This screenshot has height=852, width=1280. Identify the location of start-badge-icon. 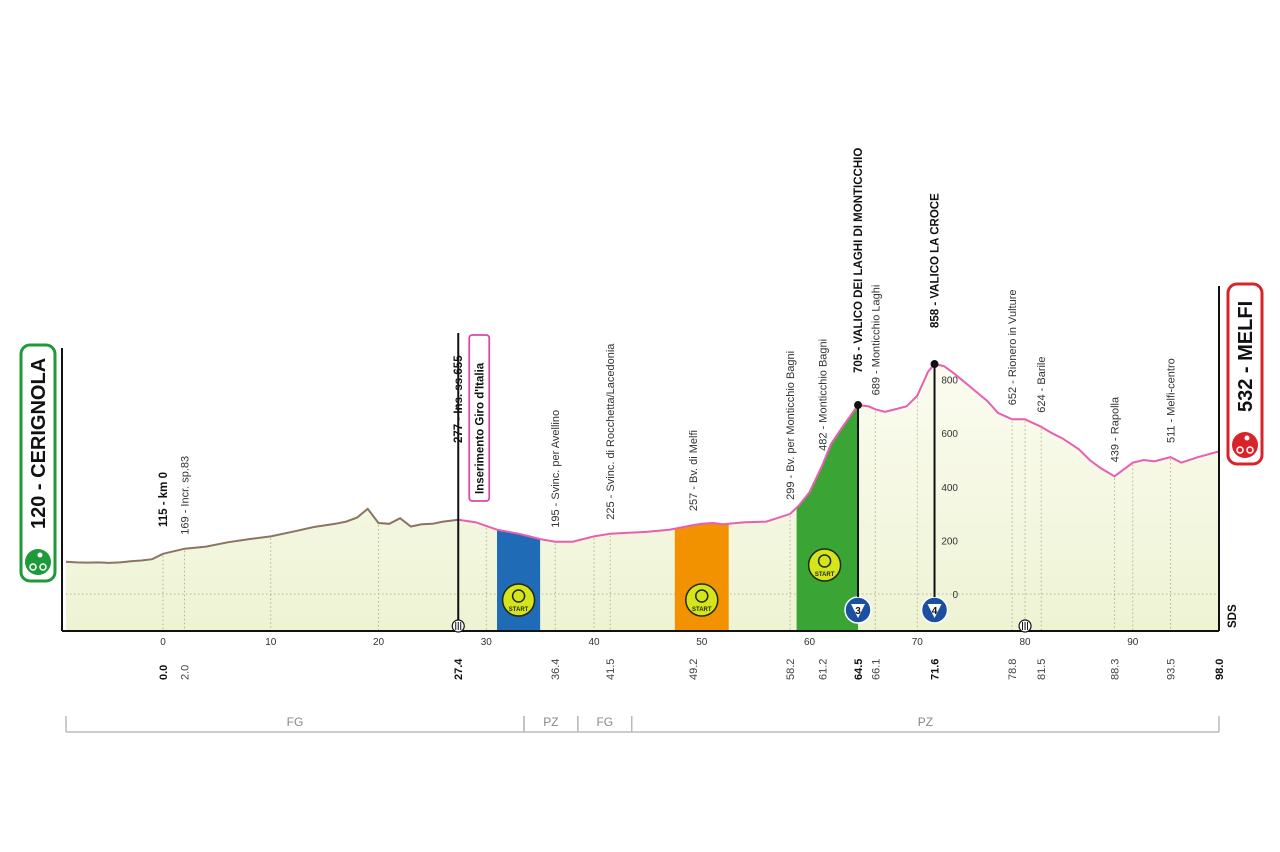
(38, 562).